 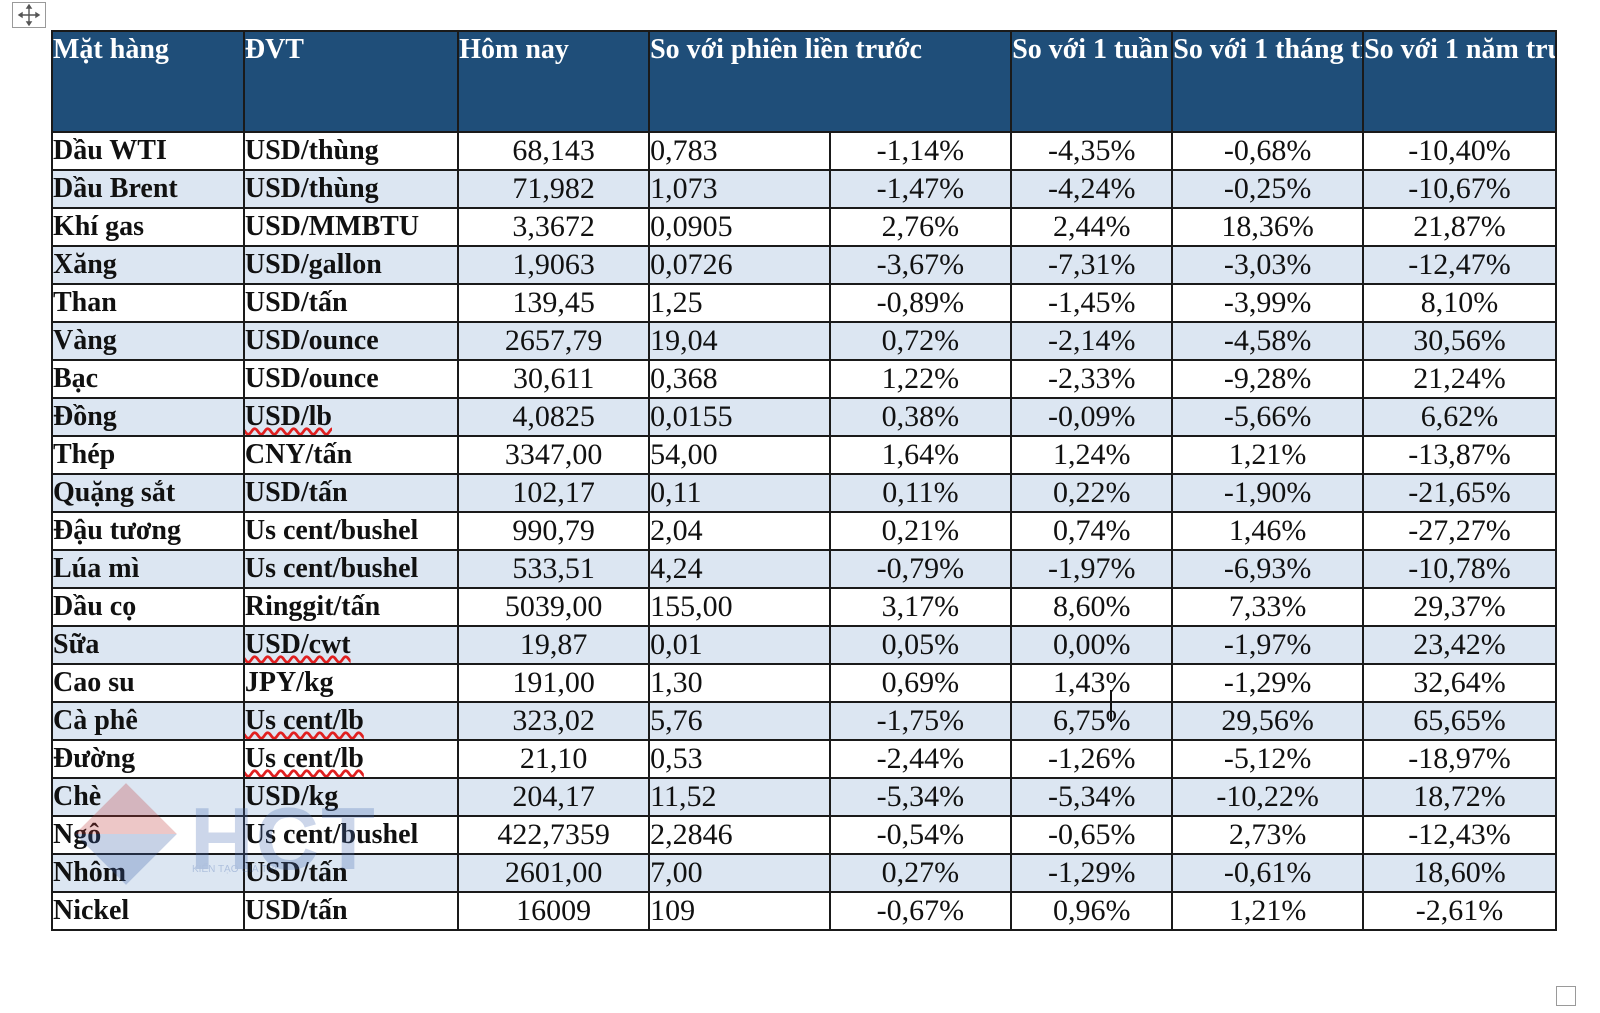 What do you see at coordinates (920, 303) in the screenshot?
I see `cell-change-pct: -0,89%` at bounding box center [920, 303].